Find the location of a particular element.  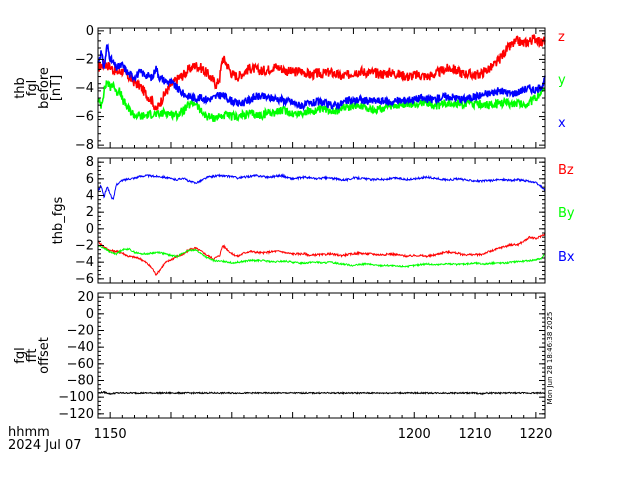

xtick-label: 1210 is located at coordinates (475, 434).